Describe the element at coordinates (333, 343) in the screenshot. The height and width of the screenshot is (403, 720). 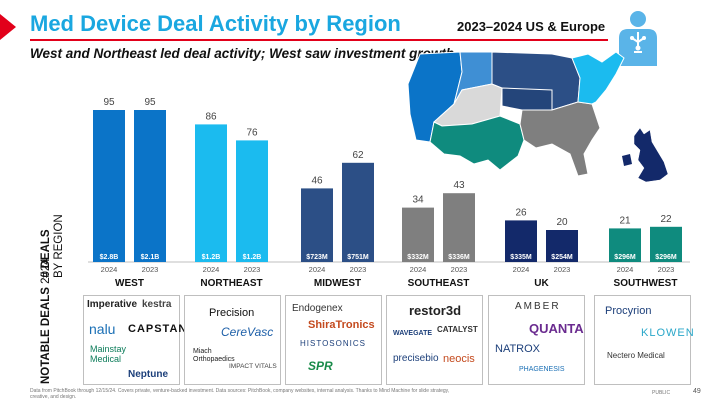
I see `logo-histosonics: HISTOSONICS` at that location.